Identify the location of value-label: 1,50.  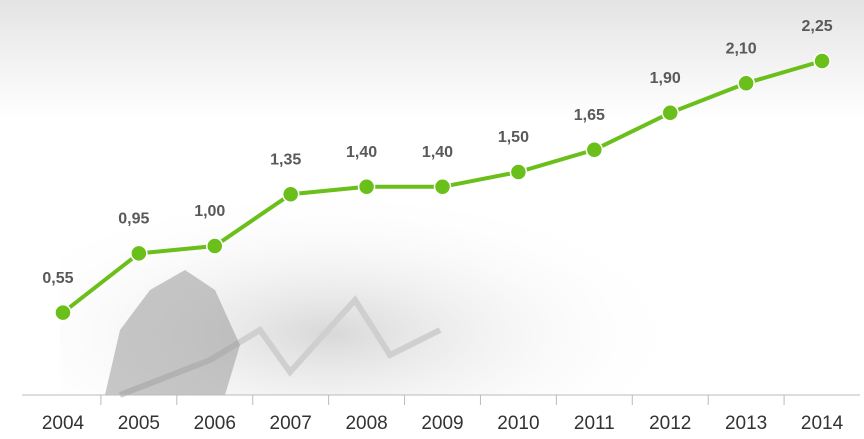
(513, 137).